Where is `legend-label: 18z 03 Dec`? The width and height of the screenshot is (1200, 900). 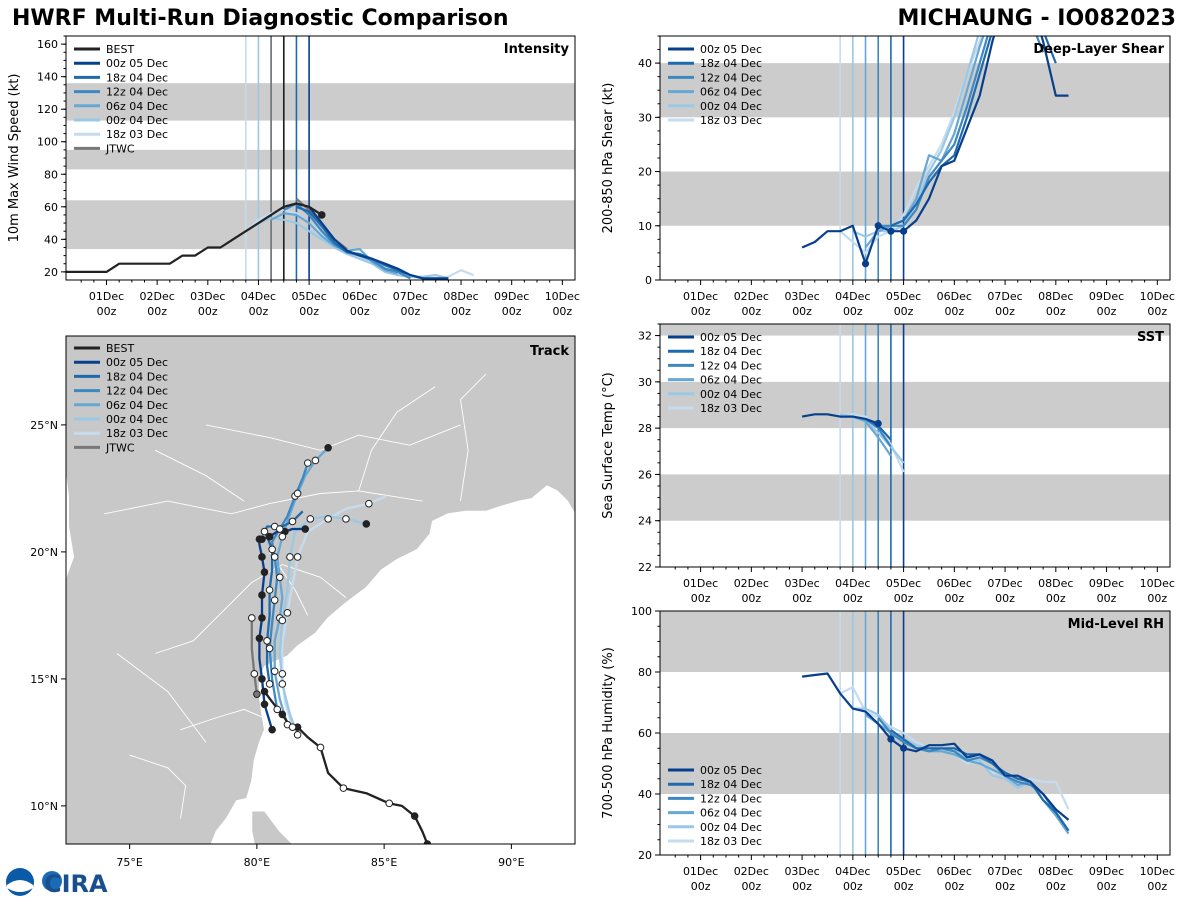 legend-label: 18z 03 Dec is located at coordinates (137, 433).